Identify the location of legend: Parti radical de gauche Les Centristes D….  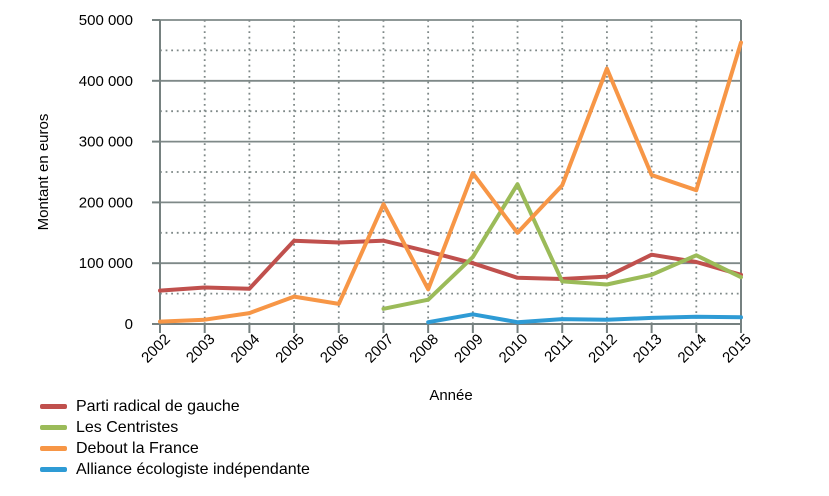
(175, 438).